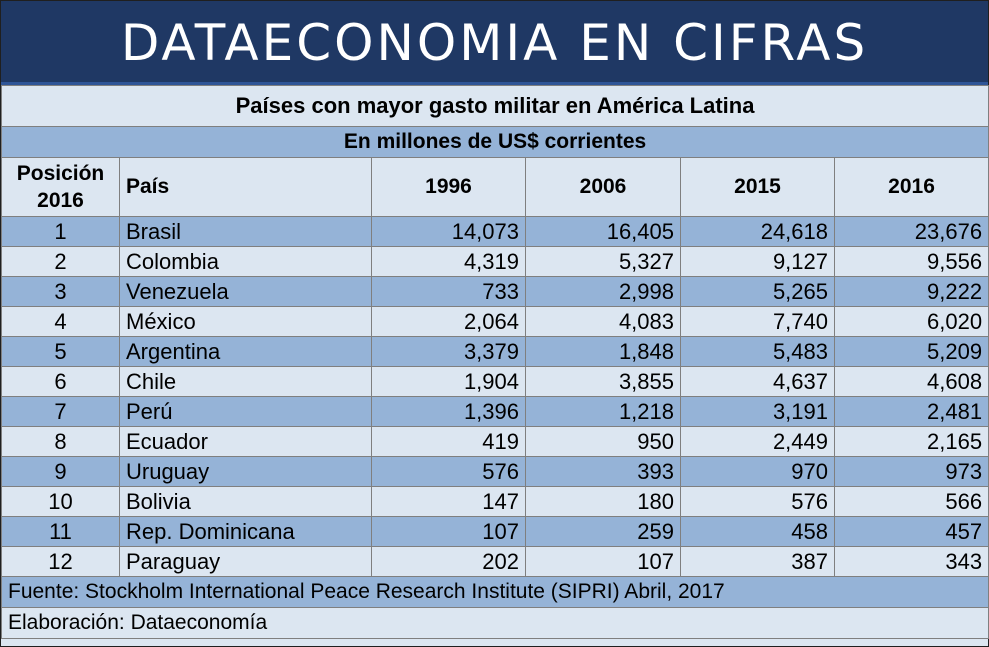 The image size is (989, 647). I want to click on banner-title: DATAECONOMIA EN CIFRAS, so click(494, 43).